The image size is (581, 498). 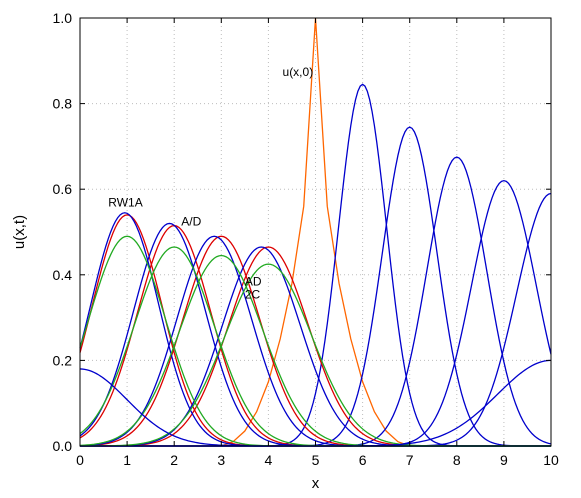 I want to click on annotation-label: u(x,0), so click(x=298, y=72).